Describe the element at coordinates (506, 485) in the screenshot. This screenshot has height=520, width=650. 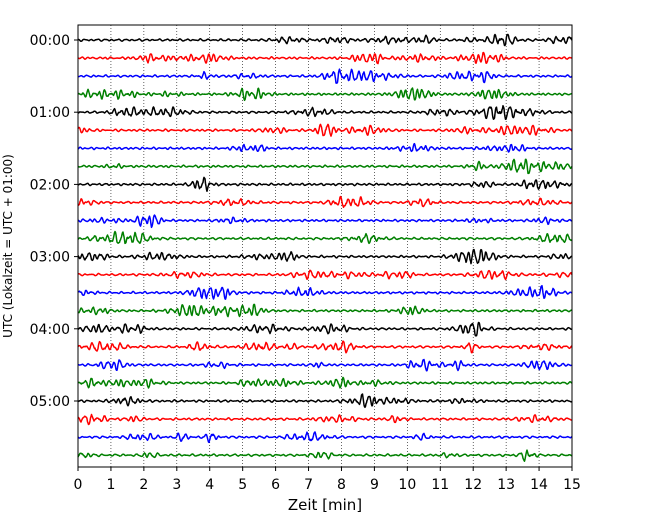
I see `x-tick-label: 13` at that location.